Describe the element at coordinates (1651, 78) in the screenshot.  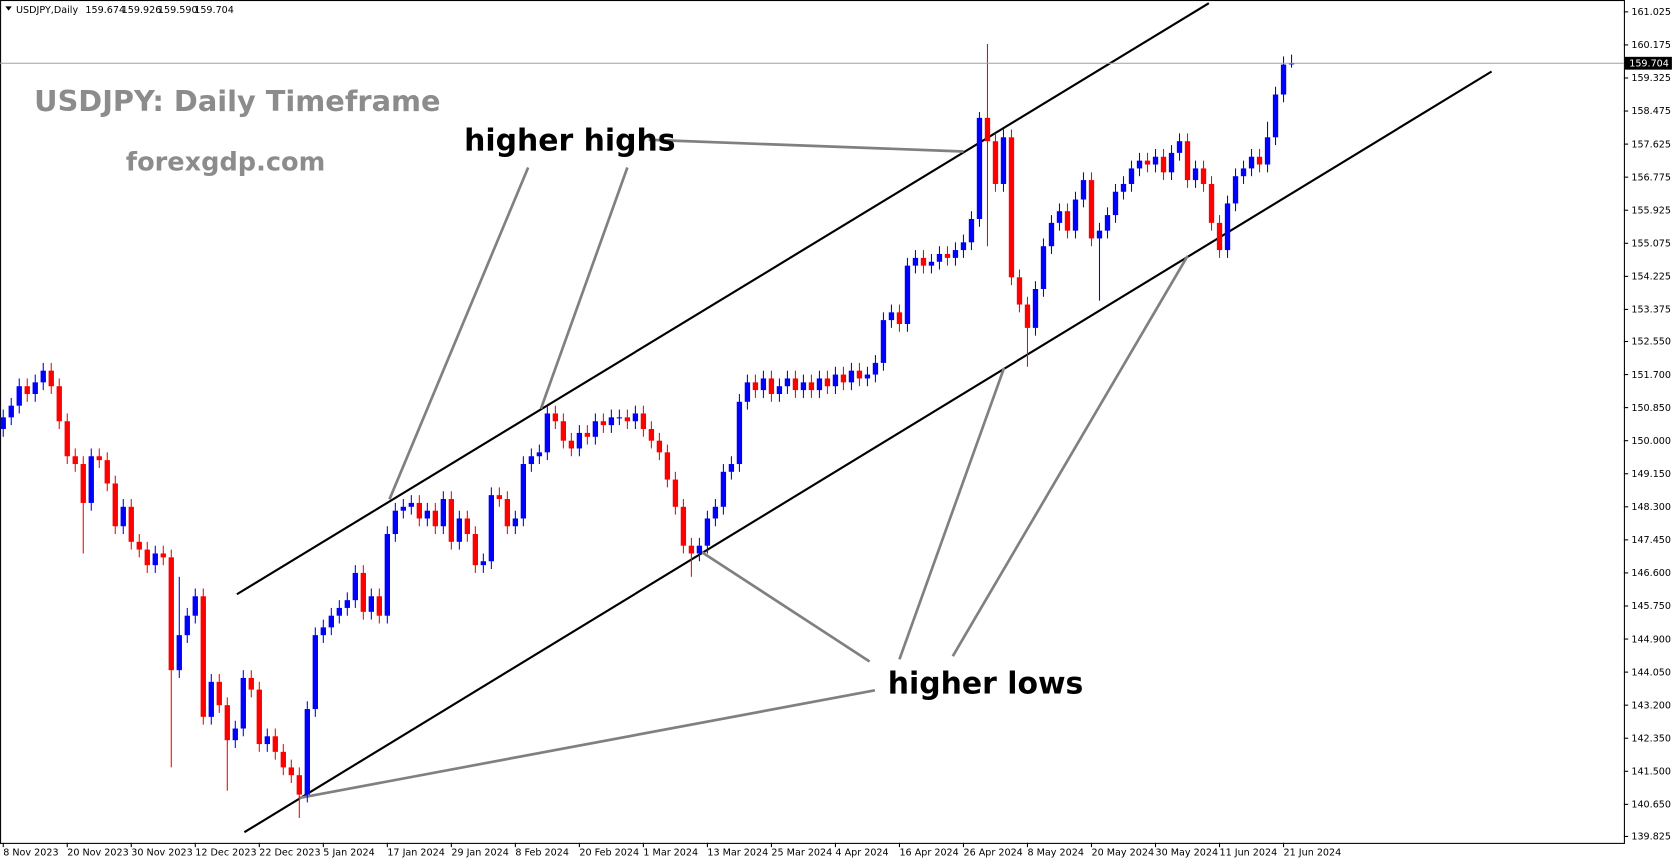
I see `y-tick-label: 159.325` at that location.